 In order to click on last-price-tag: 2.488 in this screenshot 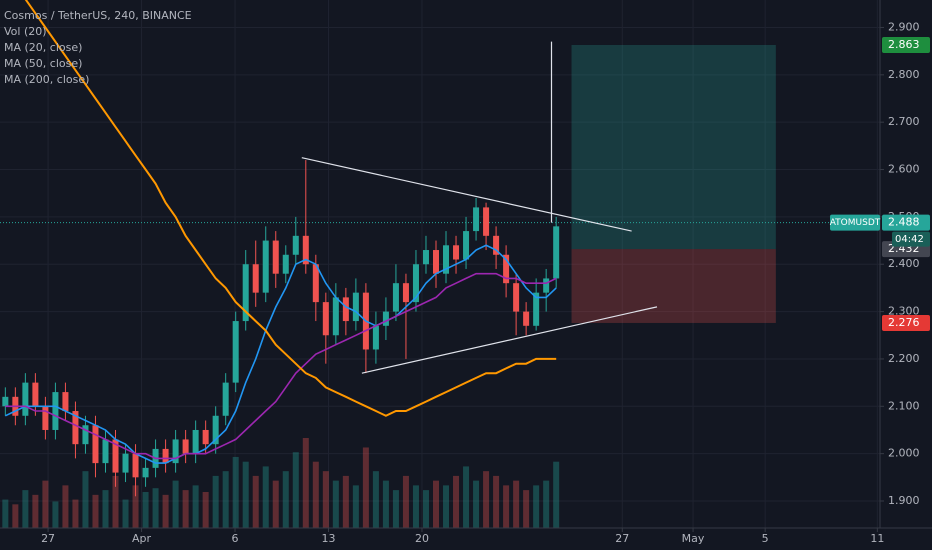, I will do `click(904, 222)`.